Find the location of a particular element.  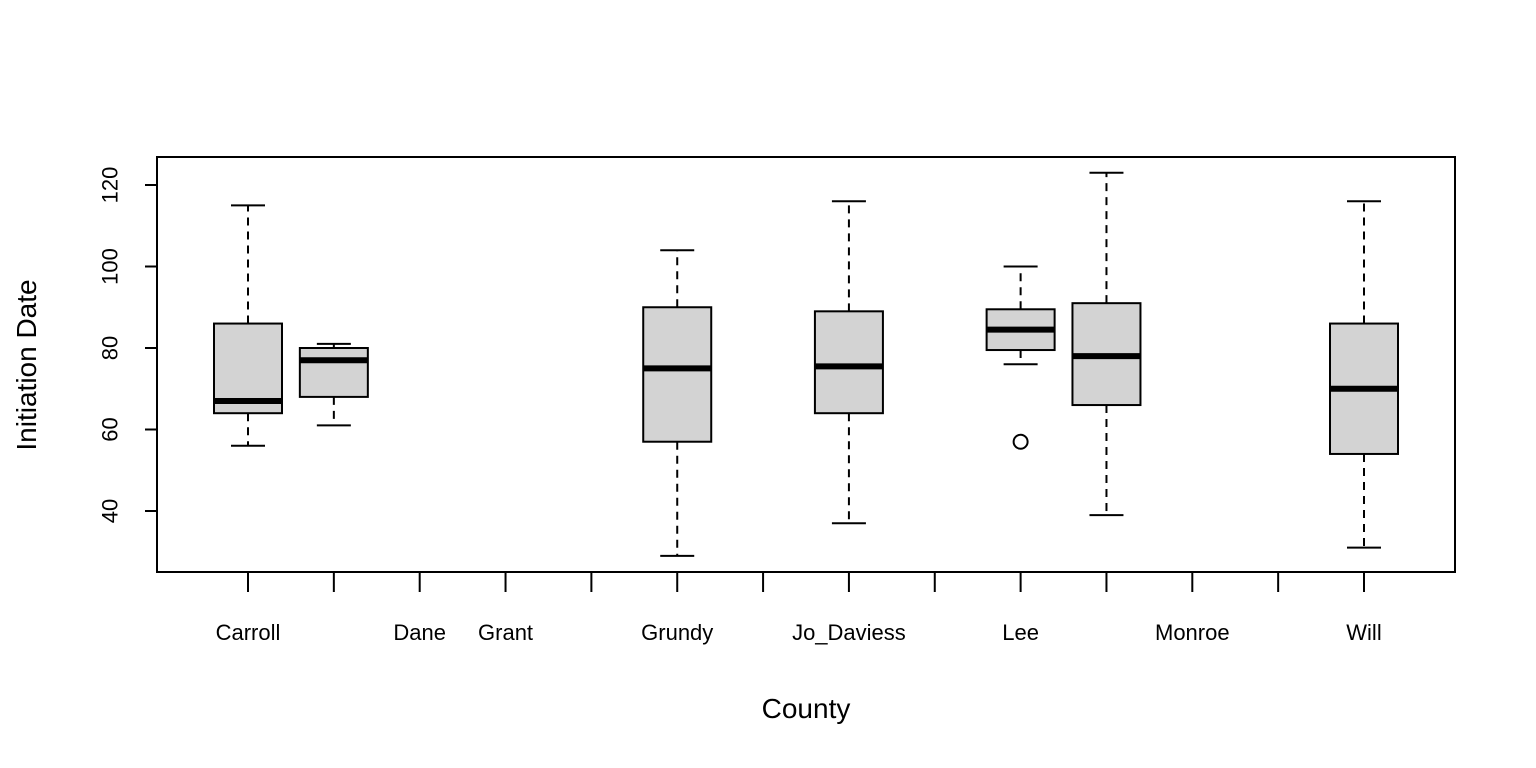

x-axis-title: County is located at coordinates (806, 708).